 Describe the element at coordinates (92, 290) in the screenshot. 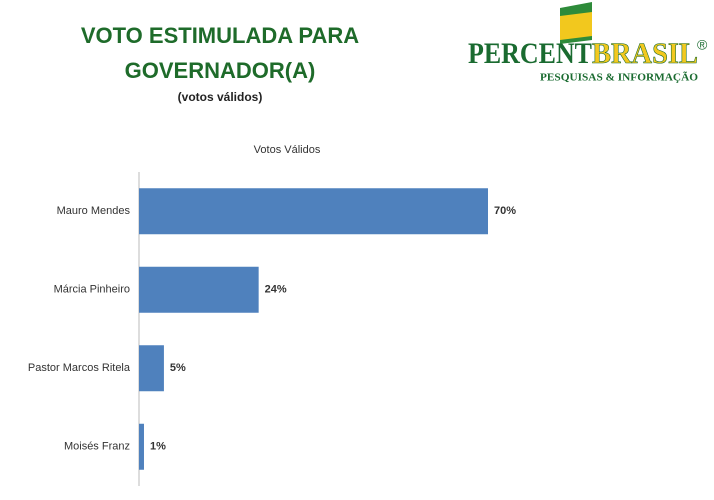

I see `y-tick-label: Márcia Pinheiro` at that location.